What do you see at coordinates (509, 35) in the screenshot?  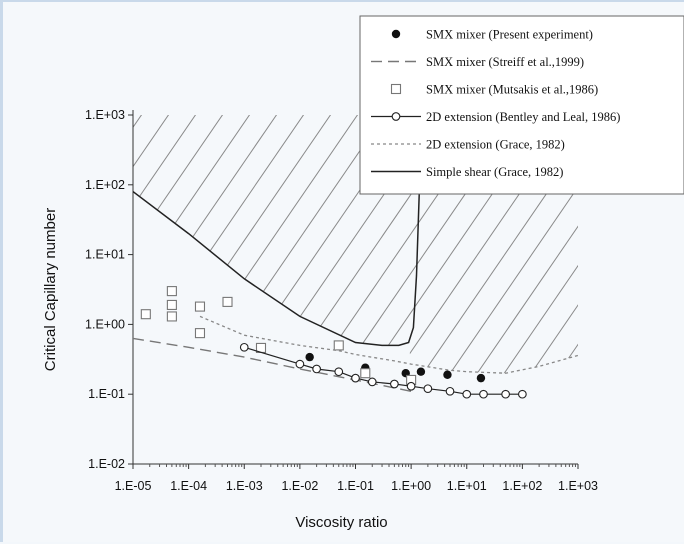 I see `legend-label: SMX mixer (Present experiment)` at bounding box center [509, 35].